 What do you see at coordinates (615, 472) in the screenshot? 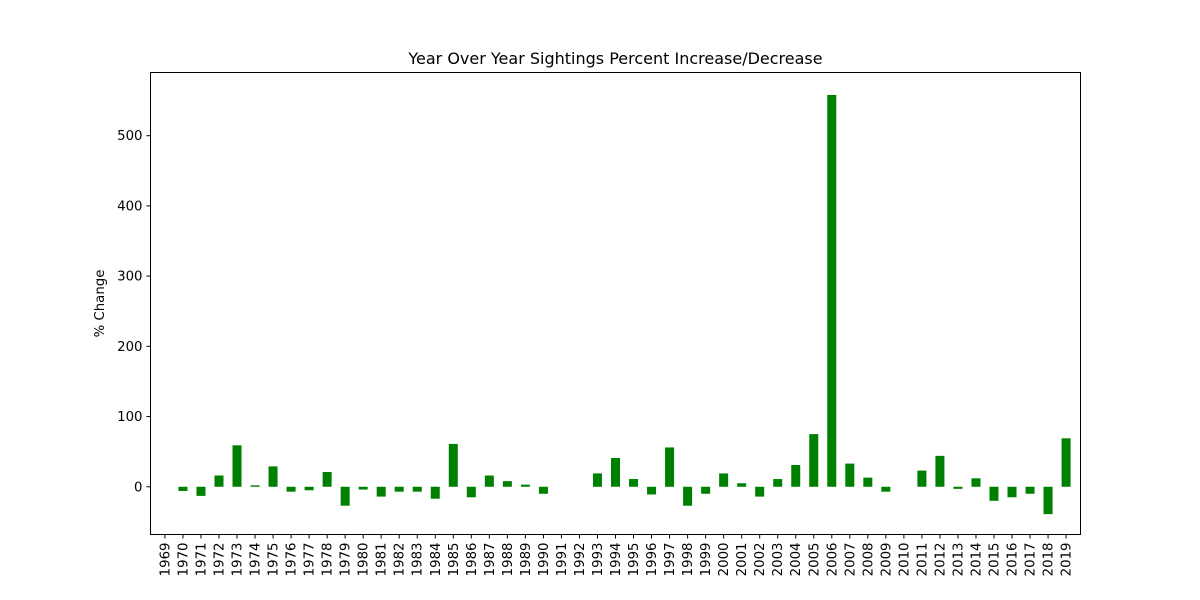
I see `bar-1994` at bounding box center [615, 472].